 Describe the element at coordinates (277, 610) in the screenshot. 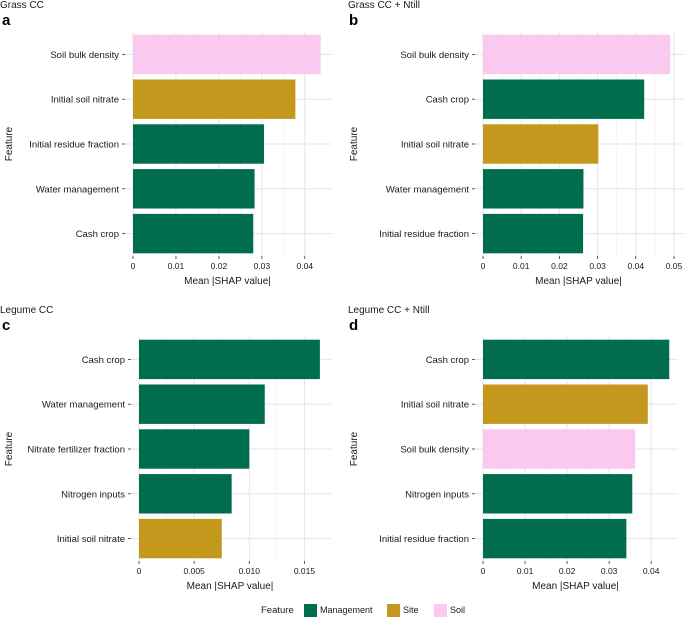

I see `legend-title: Feature` at that location.